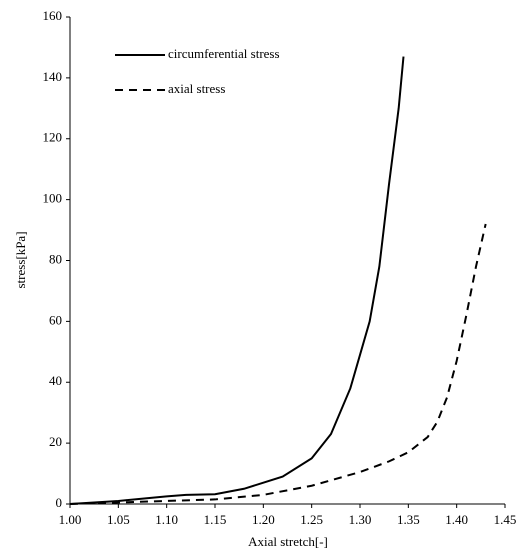  I want to click on x-tick-label: 1.45, so click(505, 519).